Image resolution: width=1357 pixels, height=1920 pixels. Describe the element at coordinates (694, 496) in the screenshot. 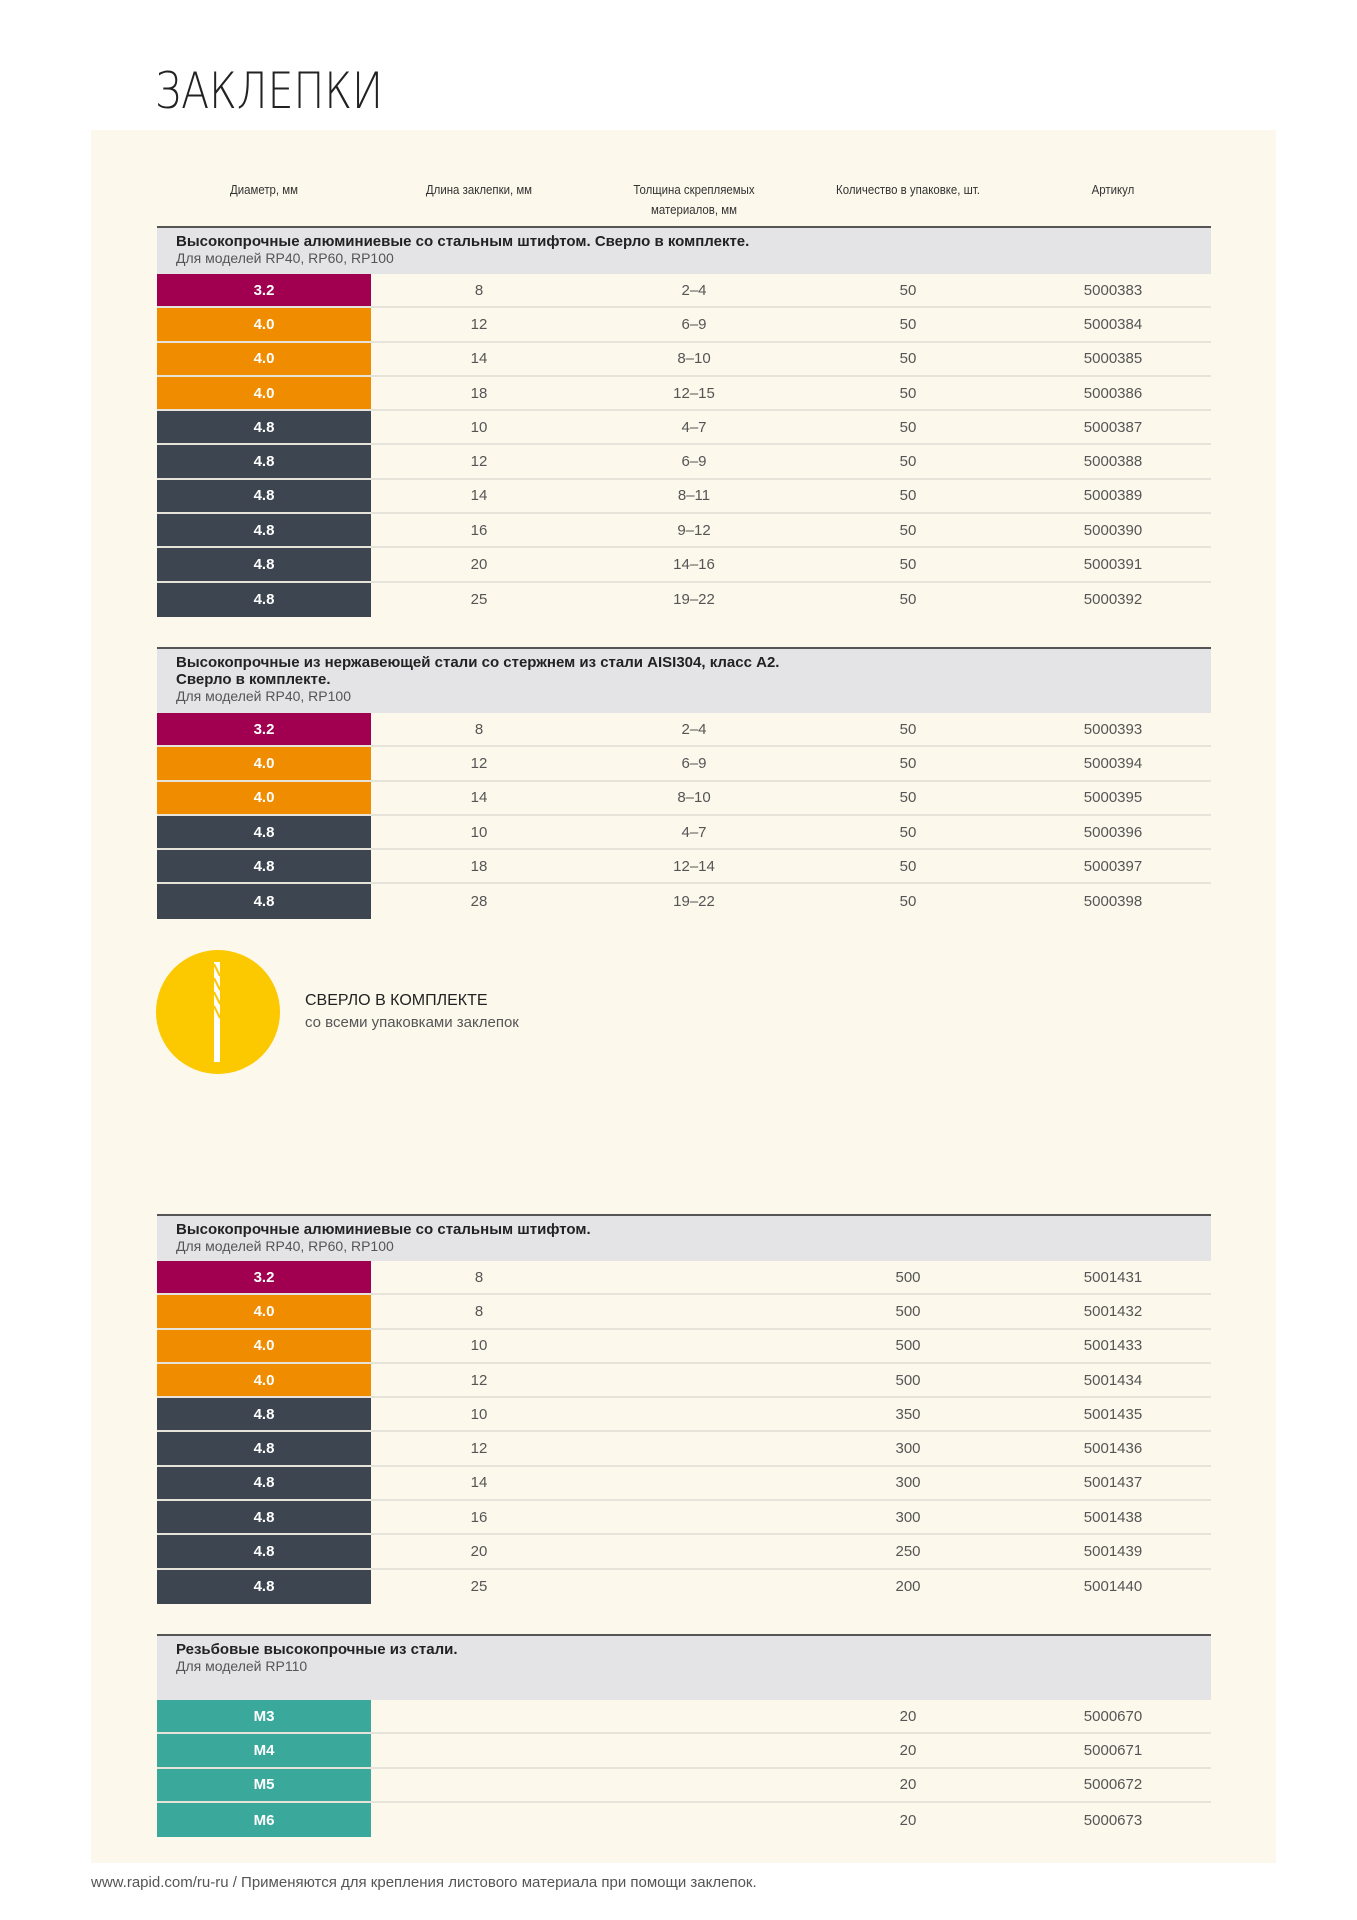

I see `thickness-cell: 8–11` at that location.